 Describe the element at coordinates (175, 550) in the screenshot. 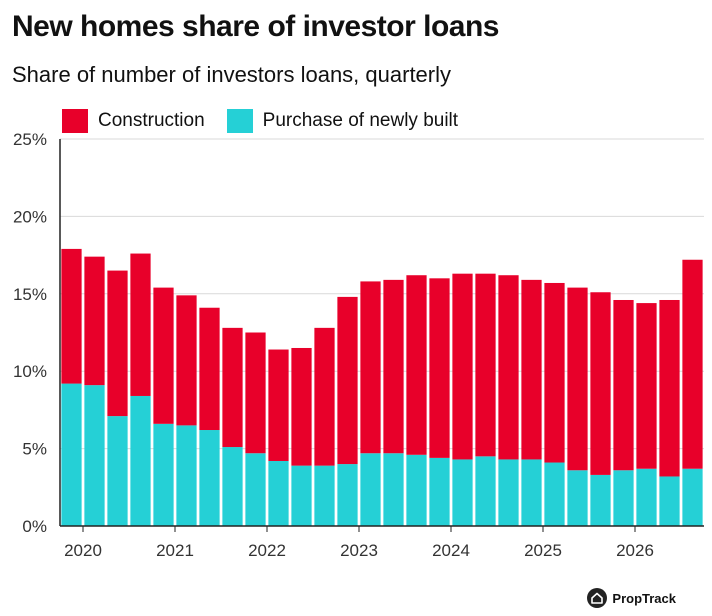

I see `x-tick-label: 2021` at that location.